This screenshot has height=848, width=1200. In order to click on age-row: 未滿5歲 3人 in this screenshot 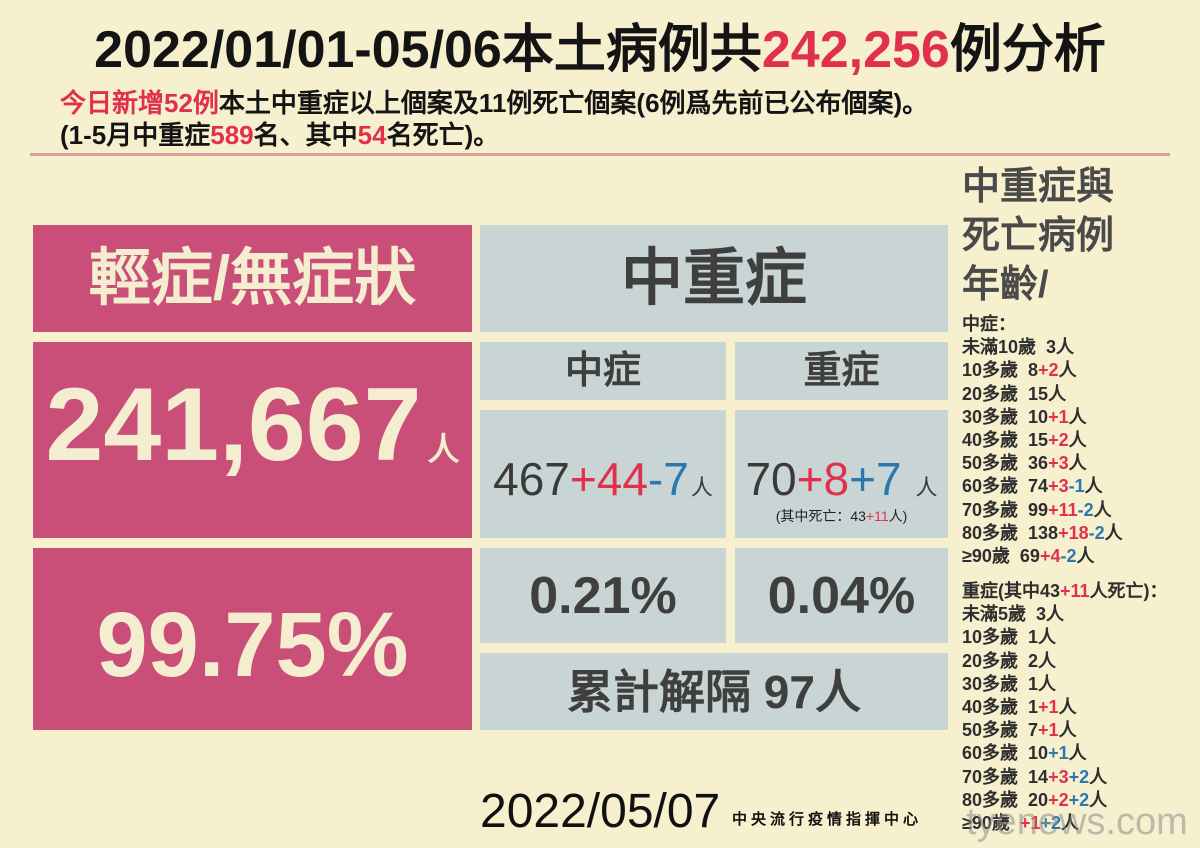, I will do `click(1065, 614)`.